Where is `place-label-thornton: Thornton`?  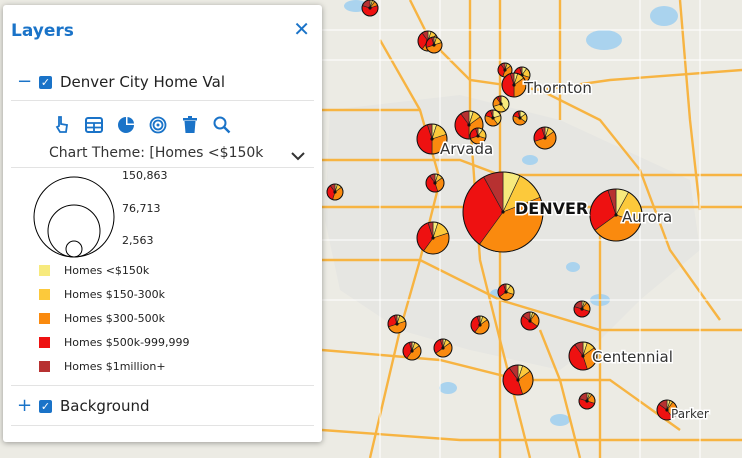
place-label-thornton: Thornton is located at coordinates (557, 88).